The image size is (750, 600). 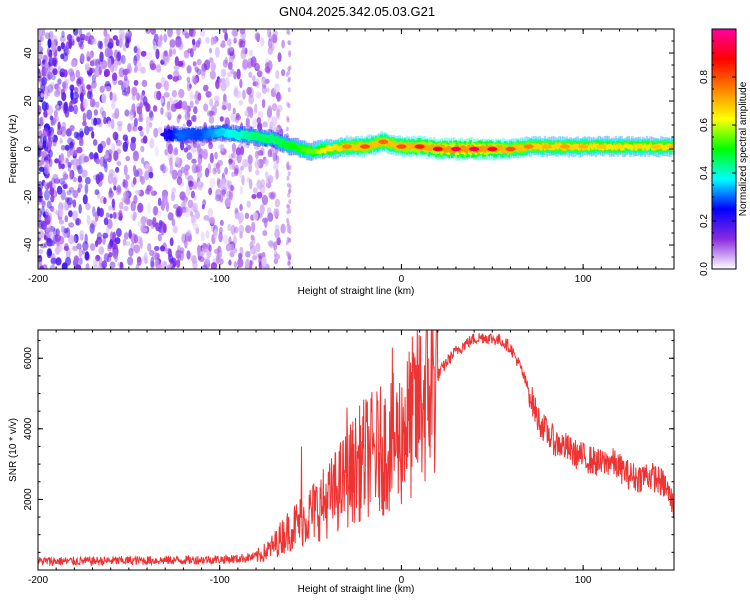 What do you see at coordinates (28, 101) in the screenshot?
I see `y-tick-label: 20` at bounding box center [28, 101].